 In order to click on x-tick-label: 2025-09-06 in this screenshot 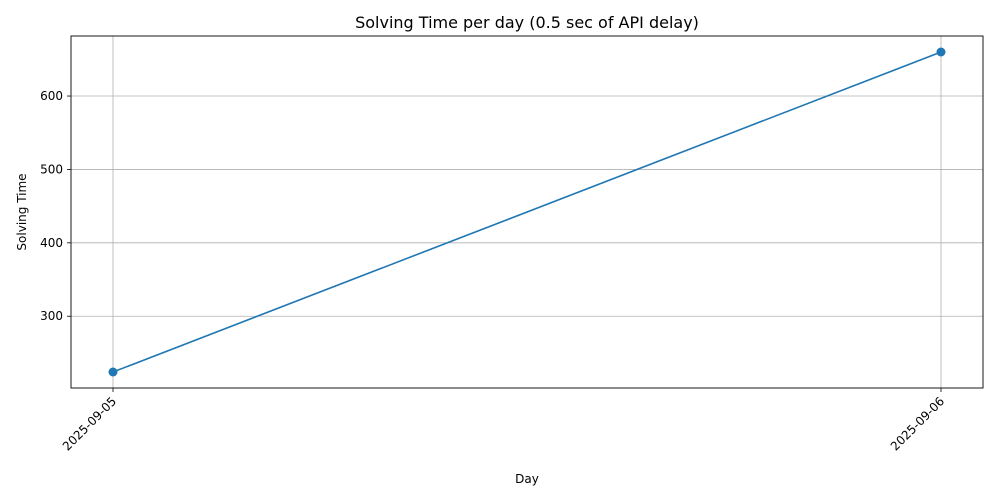, I will do `click(917, 423)`.